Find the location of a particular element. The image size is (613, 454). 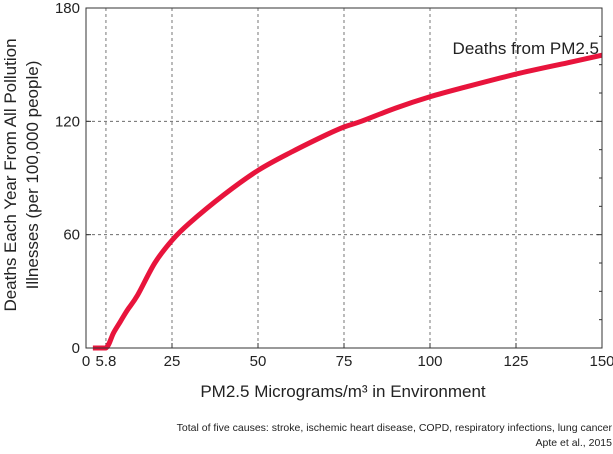

y-tick-label: 180 is located at coordinates (67, 8).